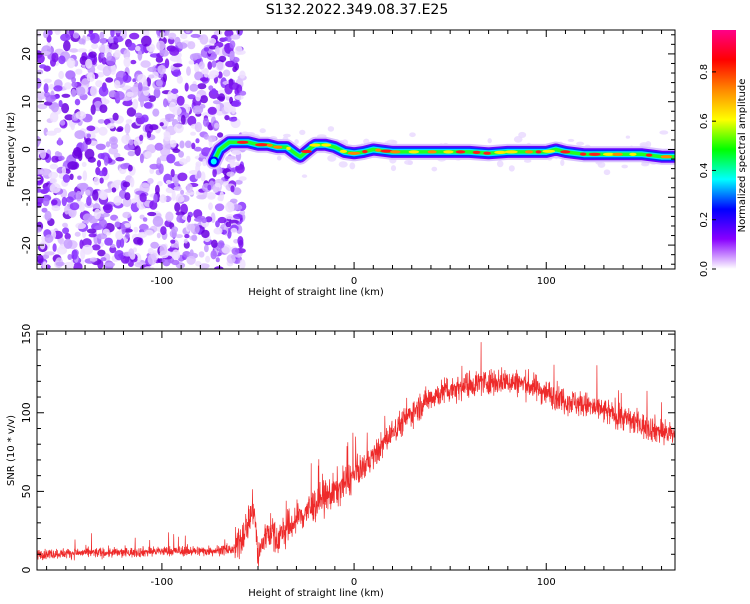  Describe the element at coordinates (724, 149) in the screenshot. I see `colorbar-gradient` at that location.